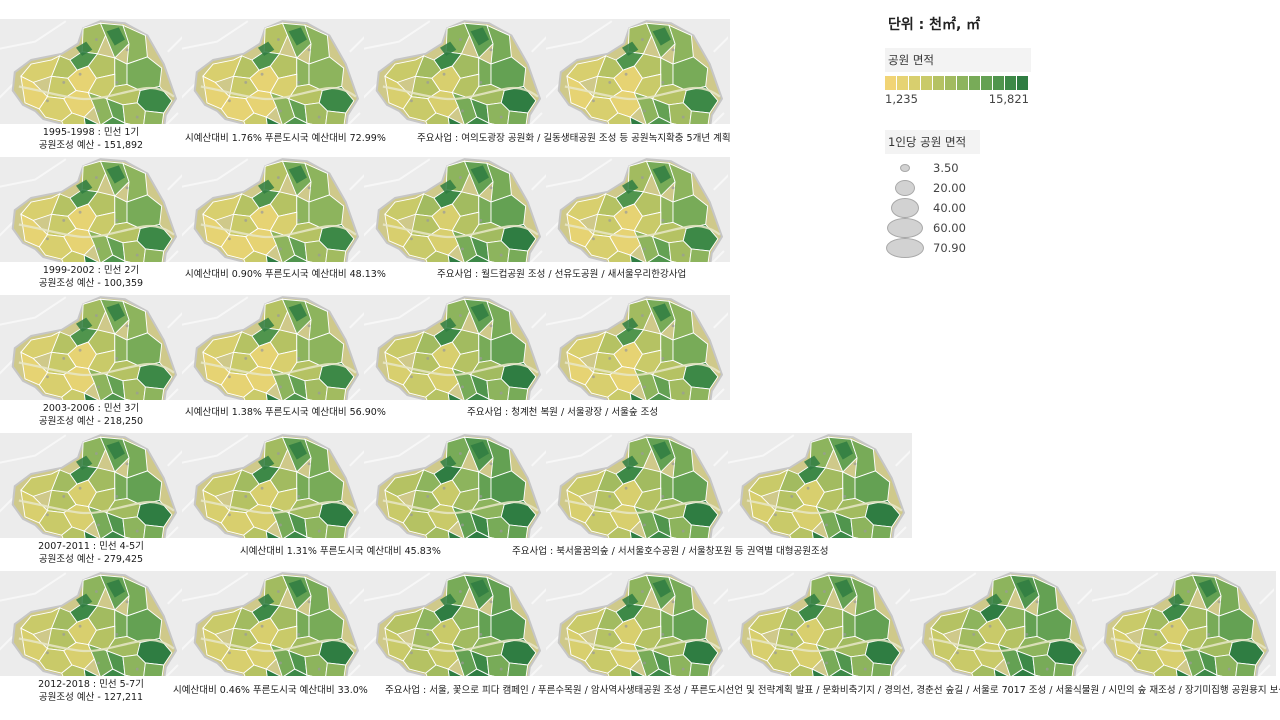  Describe the element at coordinates (905, 228) in the screenshot. I see `size-circle` at that location.